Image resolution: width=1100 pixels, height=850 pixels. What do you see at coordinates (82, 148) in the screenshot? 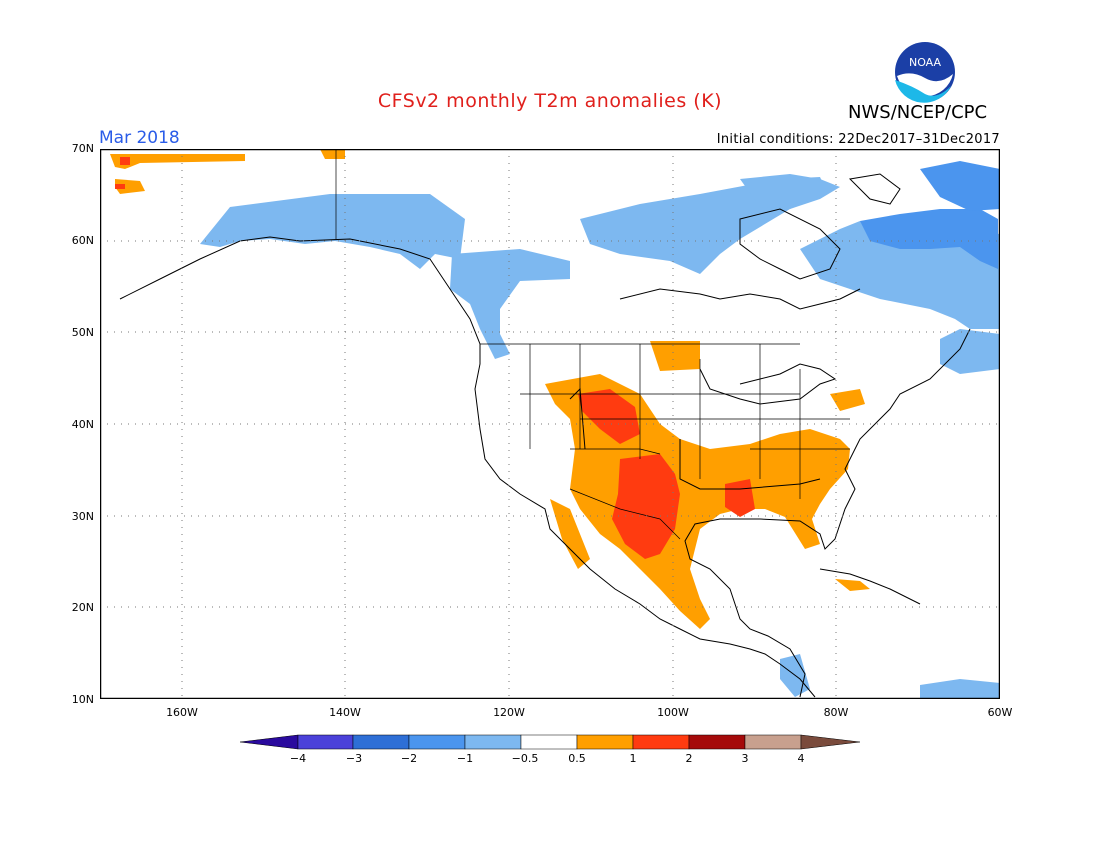
I see `lat-label-70n: 70N` at bounding box center [82, 148].